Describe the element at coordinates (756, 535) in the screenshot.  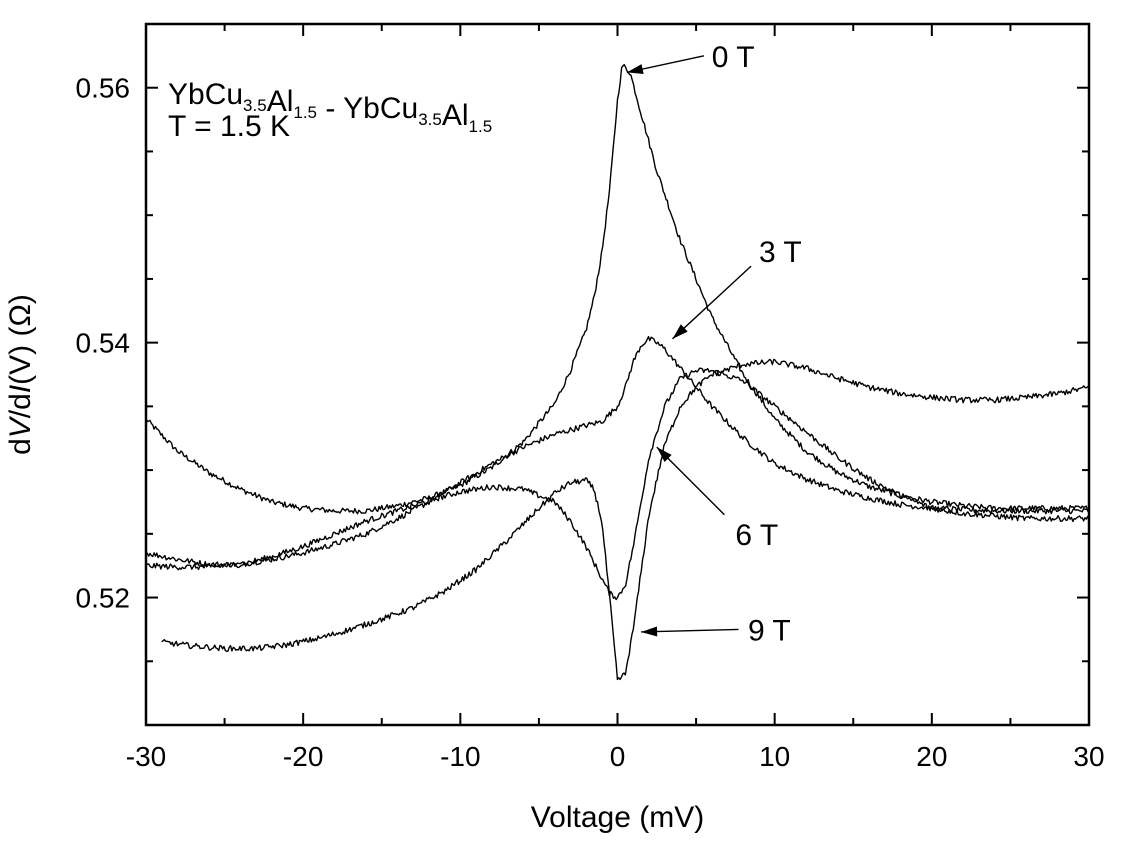
I see `annotation-label: 6 T` at that location.